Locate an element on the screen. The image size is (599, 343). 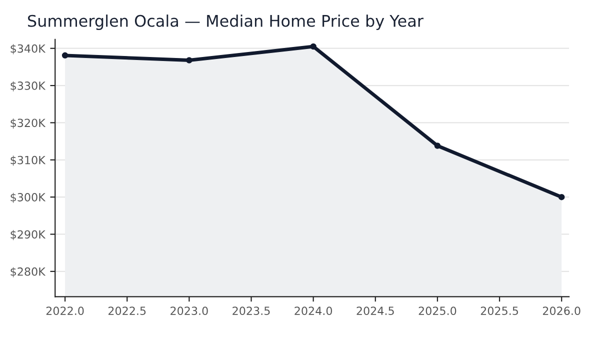
x-tick-label: 2023.0 is located at coordinates (189, 311).